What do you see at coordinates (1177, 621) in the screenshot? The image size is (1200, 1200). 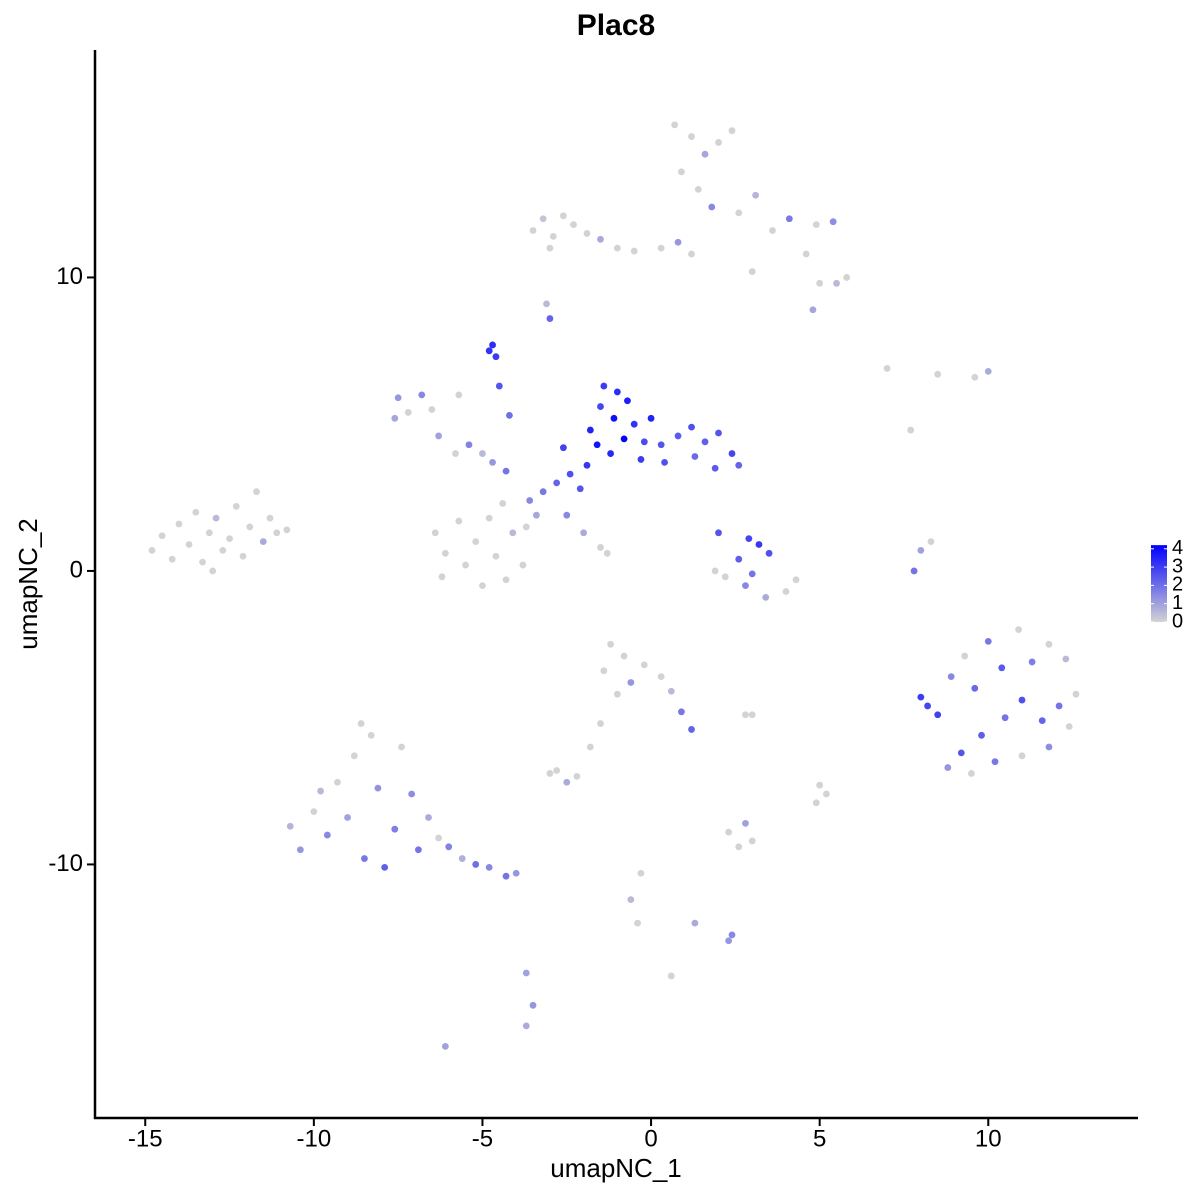 I see `colorbar-label: 0` at bounding box center [1177, 621].